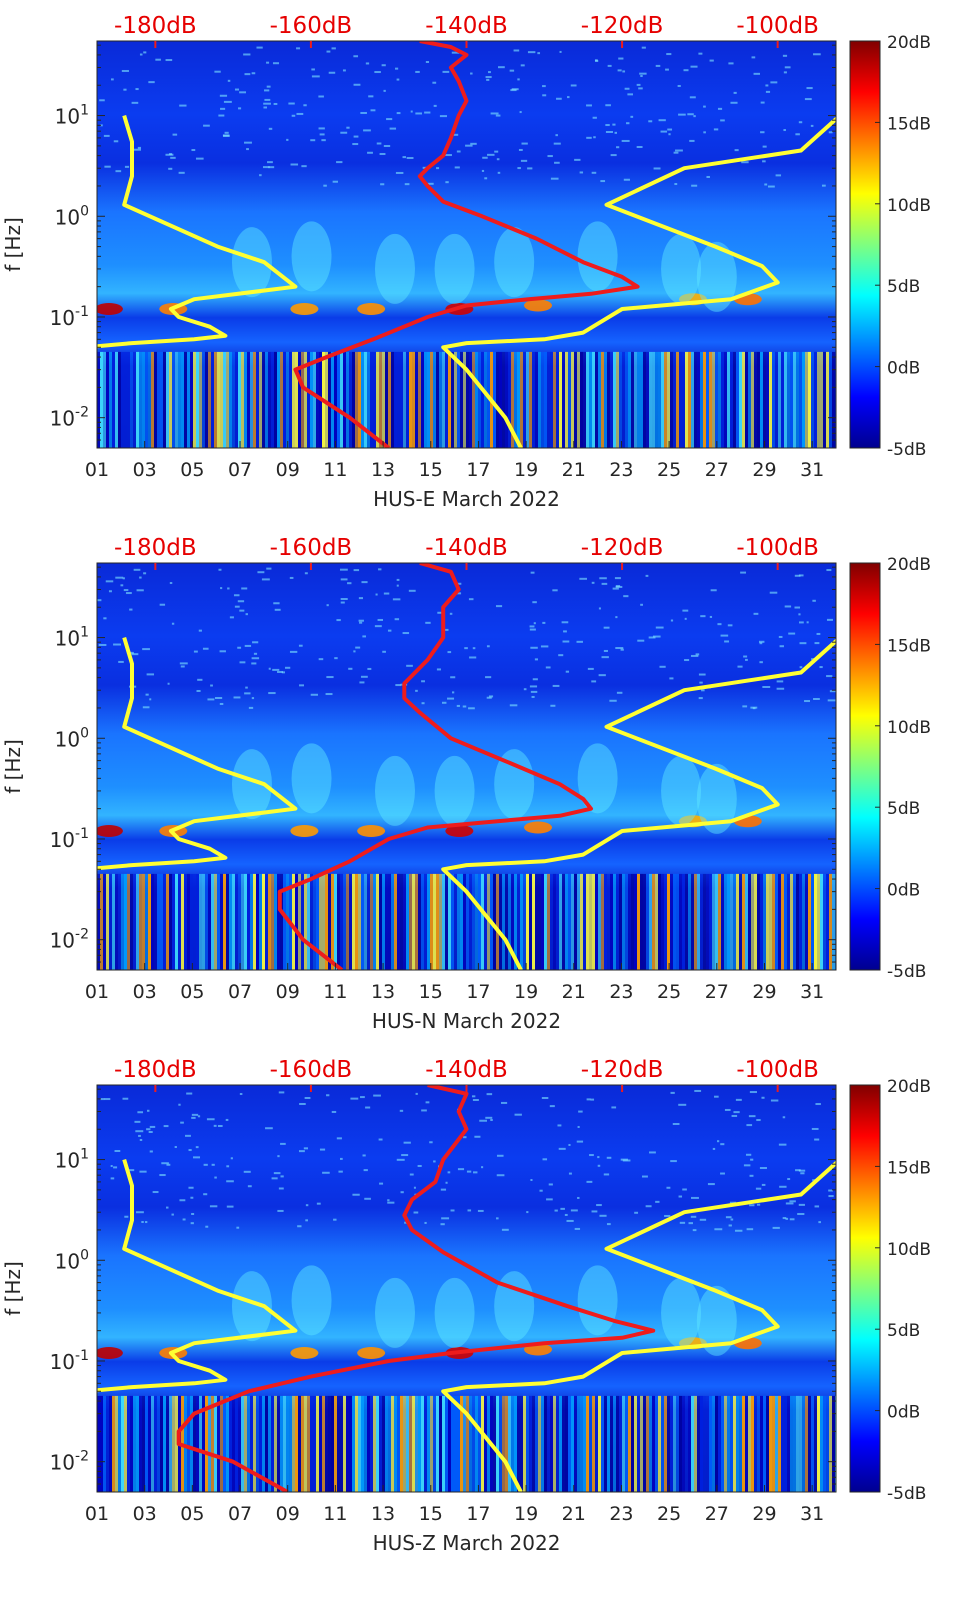 This screenshot has height=1599, width=962. What do you see at coordinates (335, 992) in the screenshot?
I see `x-tick-label: 11` at bounding box center [335, 992].